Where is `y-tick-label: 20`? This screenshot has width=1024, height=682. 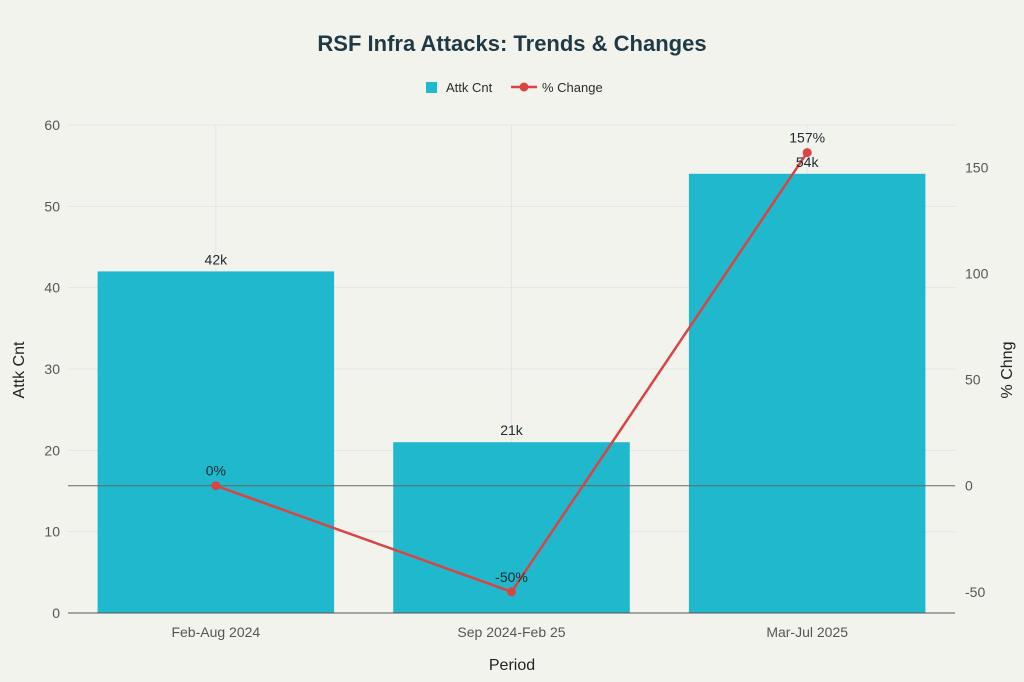 y-tick-label: 20 is located at coordinates (52, 450).